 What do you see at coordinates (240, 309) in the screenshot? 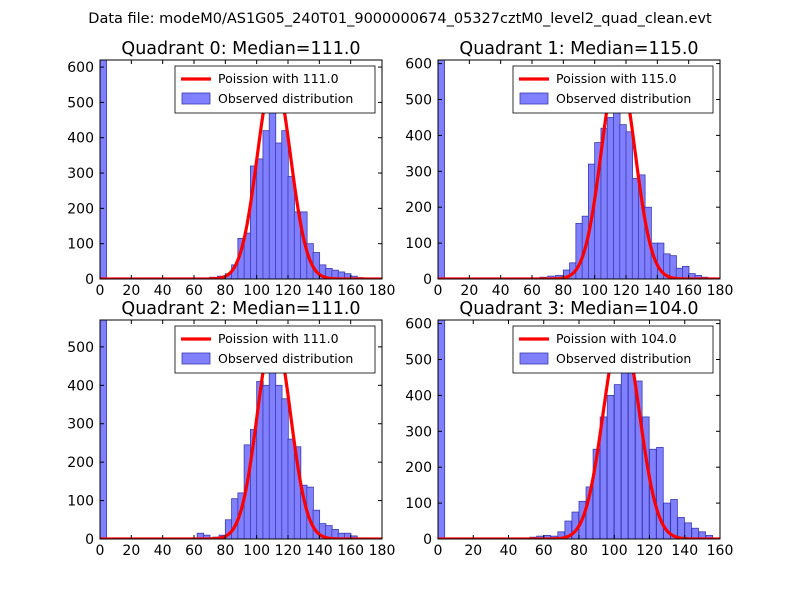
I see `subplot-title: Quadrant 2: Median=111.0` at bounding box center [240, 309].